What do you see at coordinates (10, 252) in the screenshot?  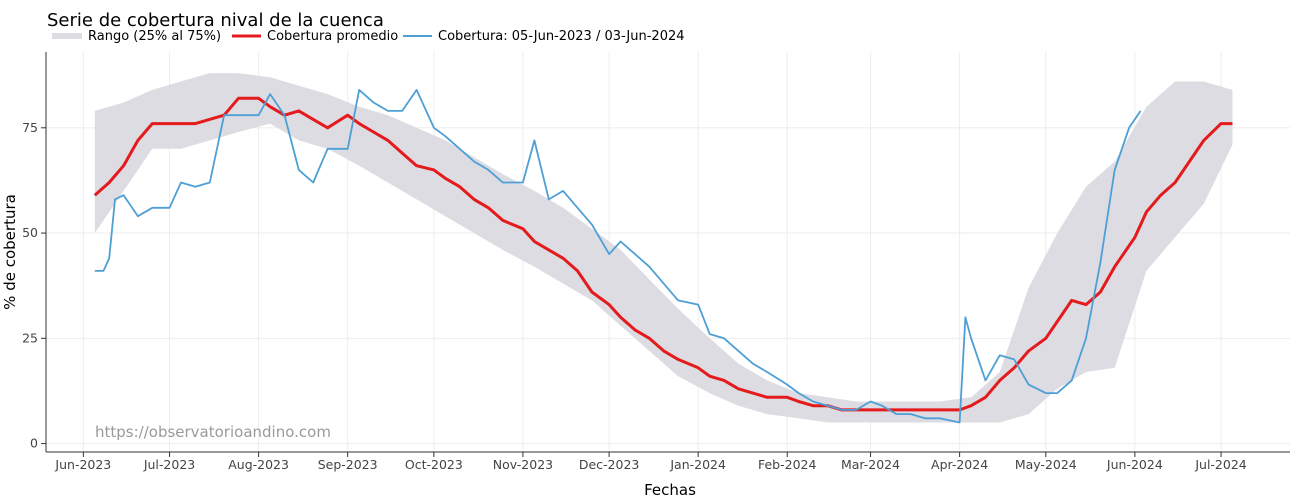 I see `y-axis-title: % de cobertura` at bounding box center [10, 252].